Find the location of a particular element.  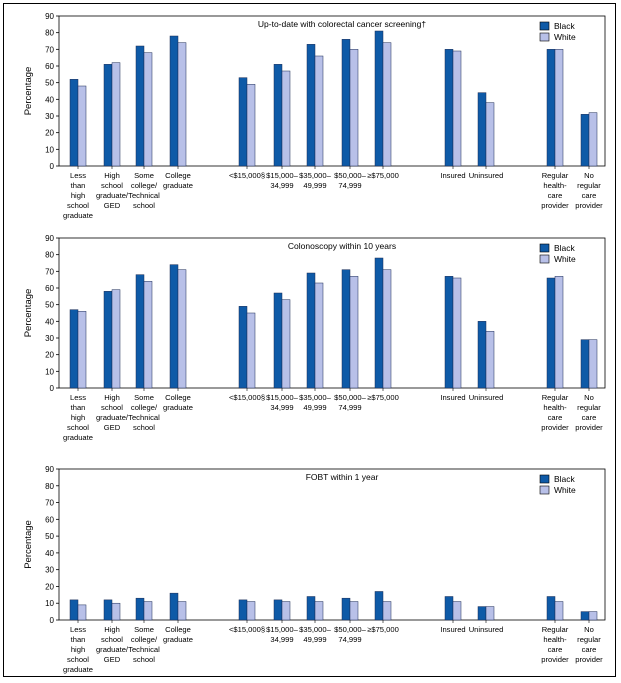

x-tick-label-line: Technical is located at coordinates (144, 195).